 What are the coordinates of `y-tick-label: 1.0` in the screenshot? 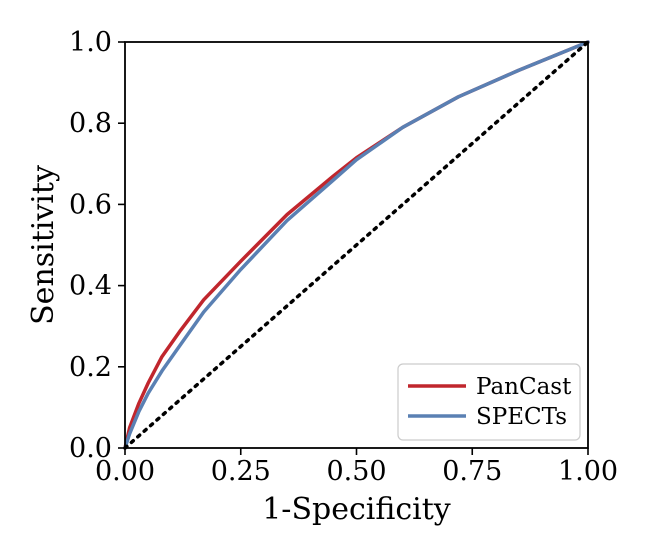 It's located at (90, 42).